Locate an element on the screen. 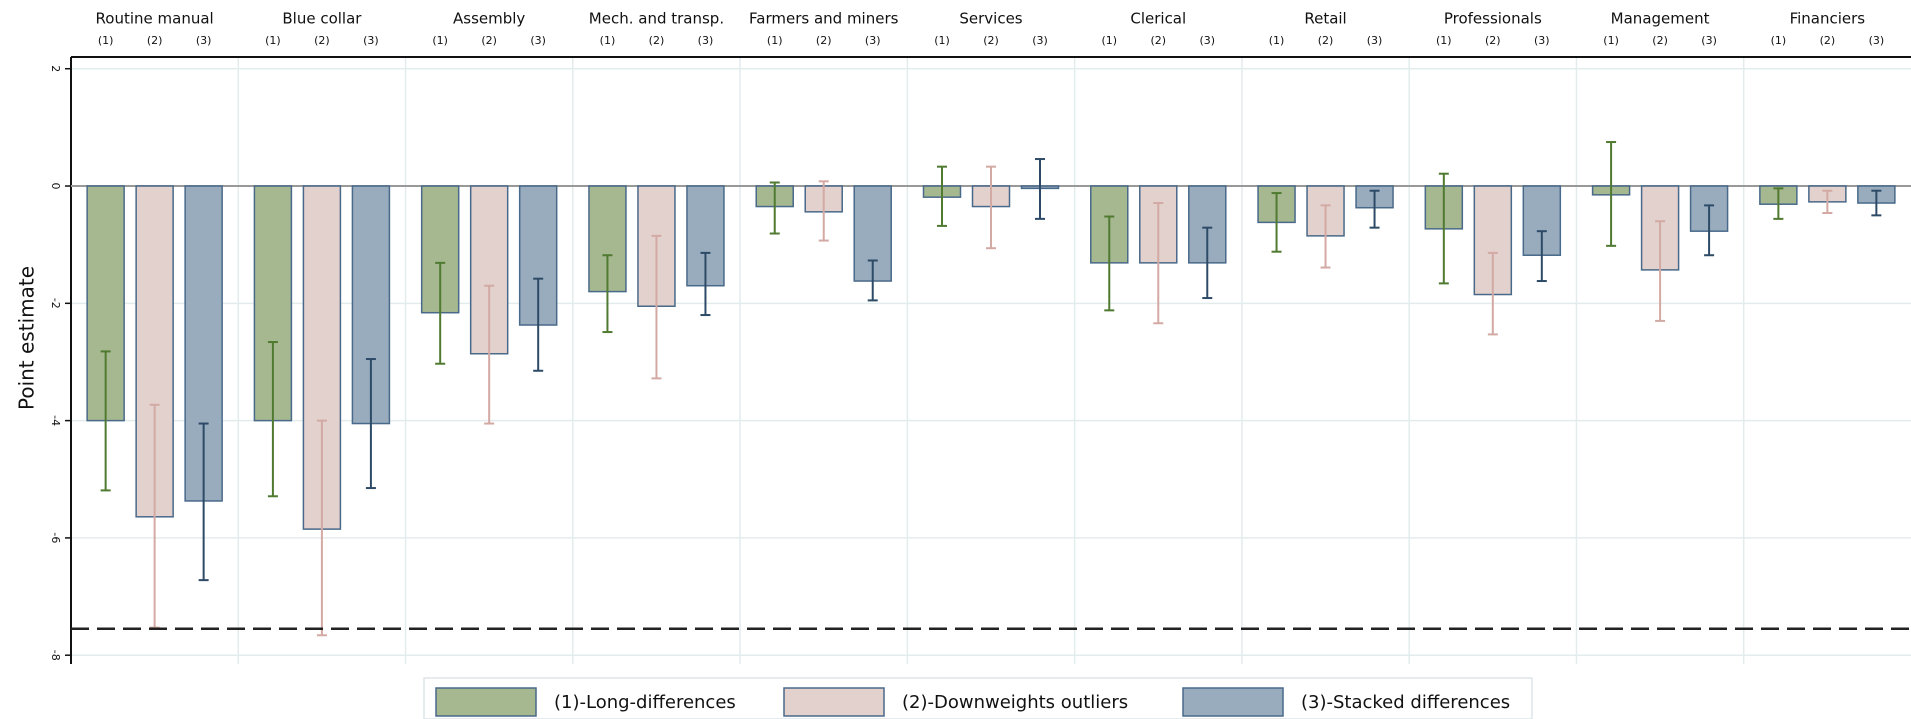 Image resolution: width=1911 pixels, height=719 pixels. y-tick-label: 0 is located at coordinates (55, 186).